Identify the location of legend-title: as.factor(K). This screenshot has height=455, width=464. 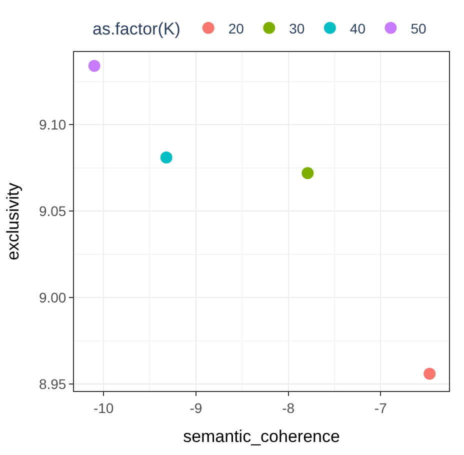
(136, 28).